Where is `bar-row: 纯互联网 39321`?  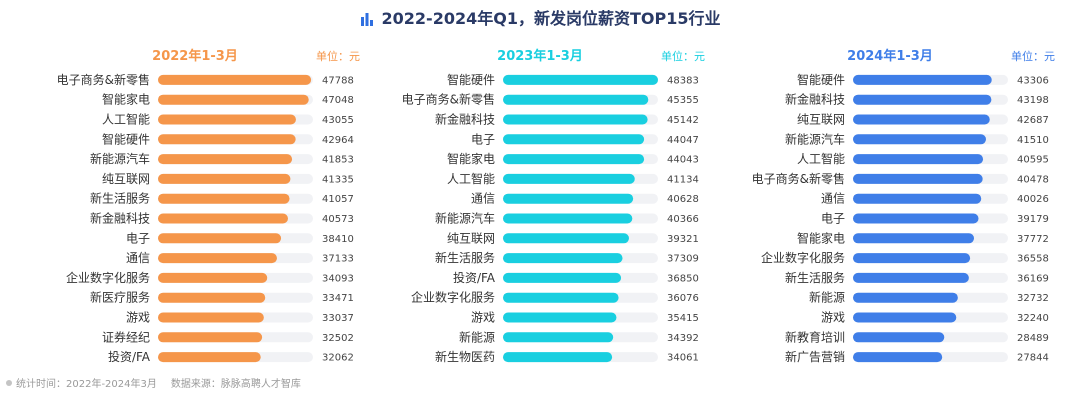
bar-row: 纯互联网 39321 is located at coordinates (573, 238).